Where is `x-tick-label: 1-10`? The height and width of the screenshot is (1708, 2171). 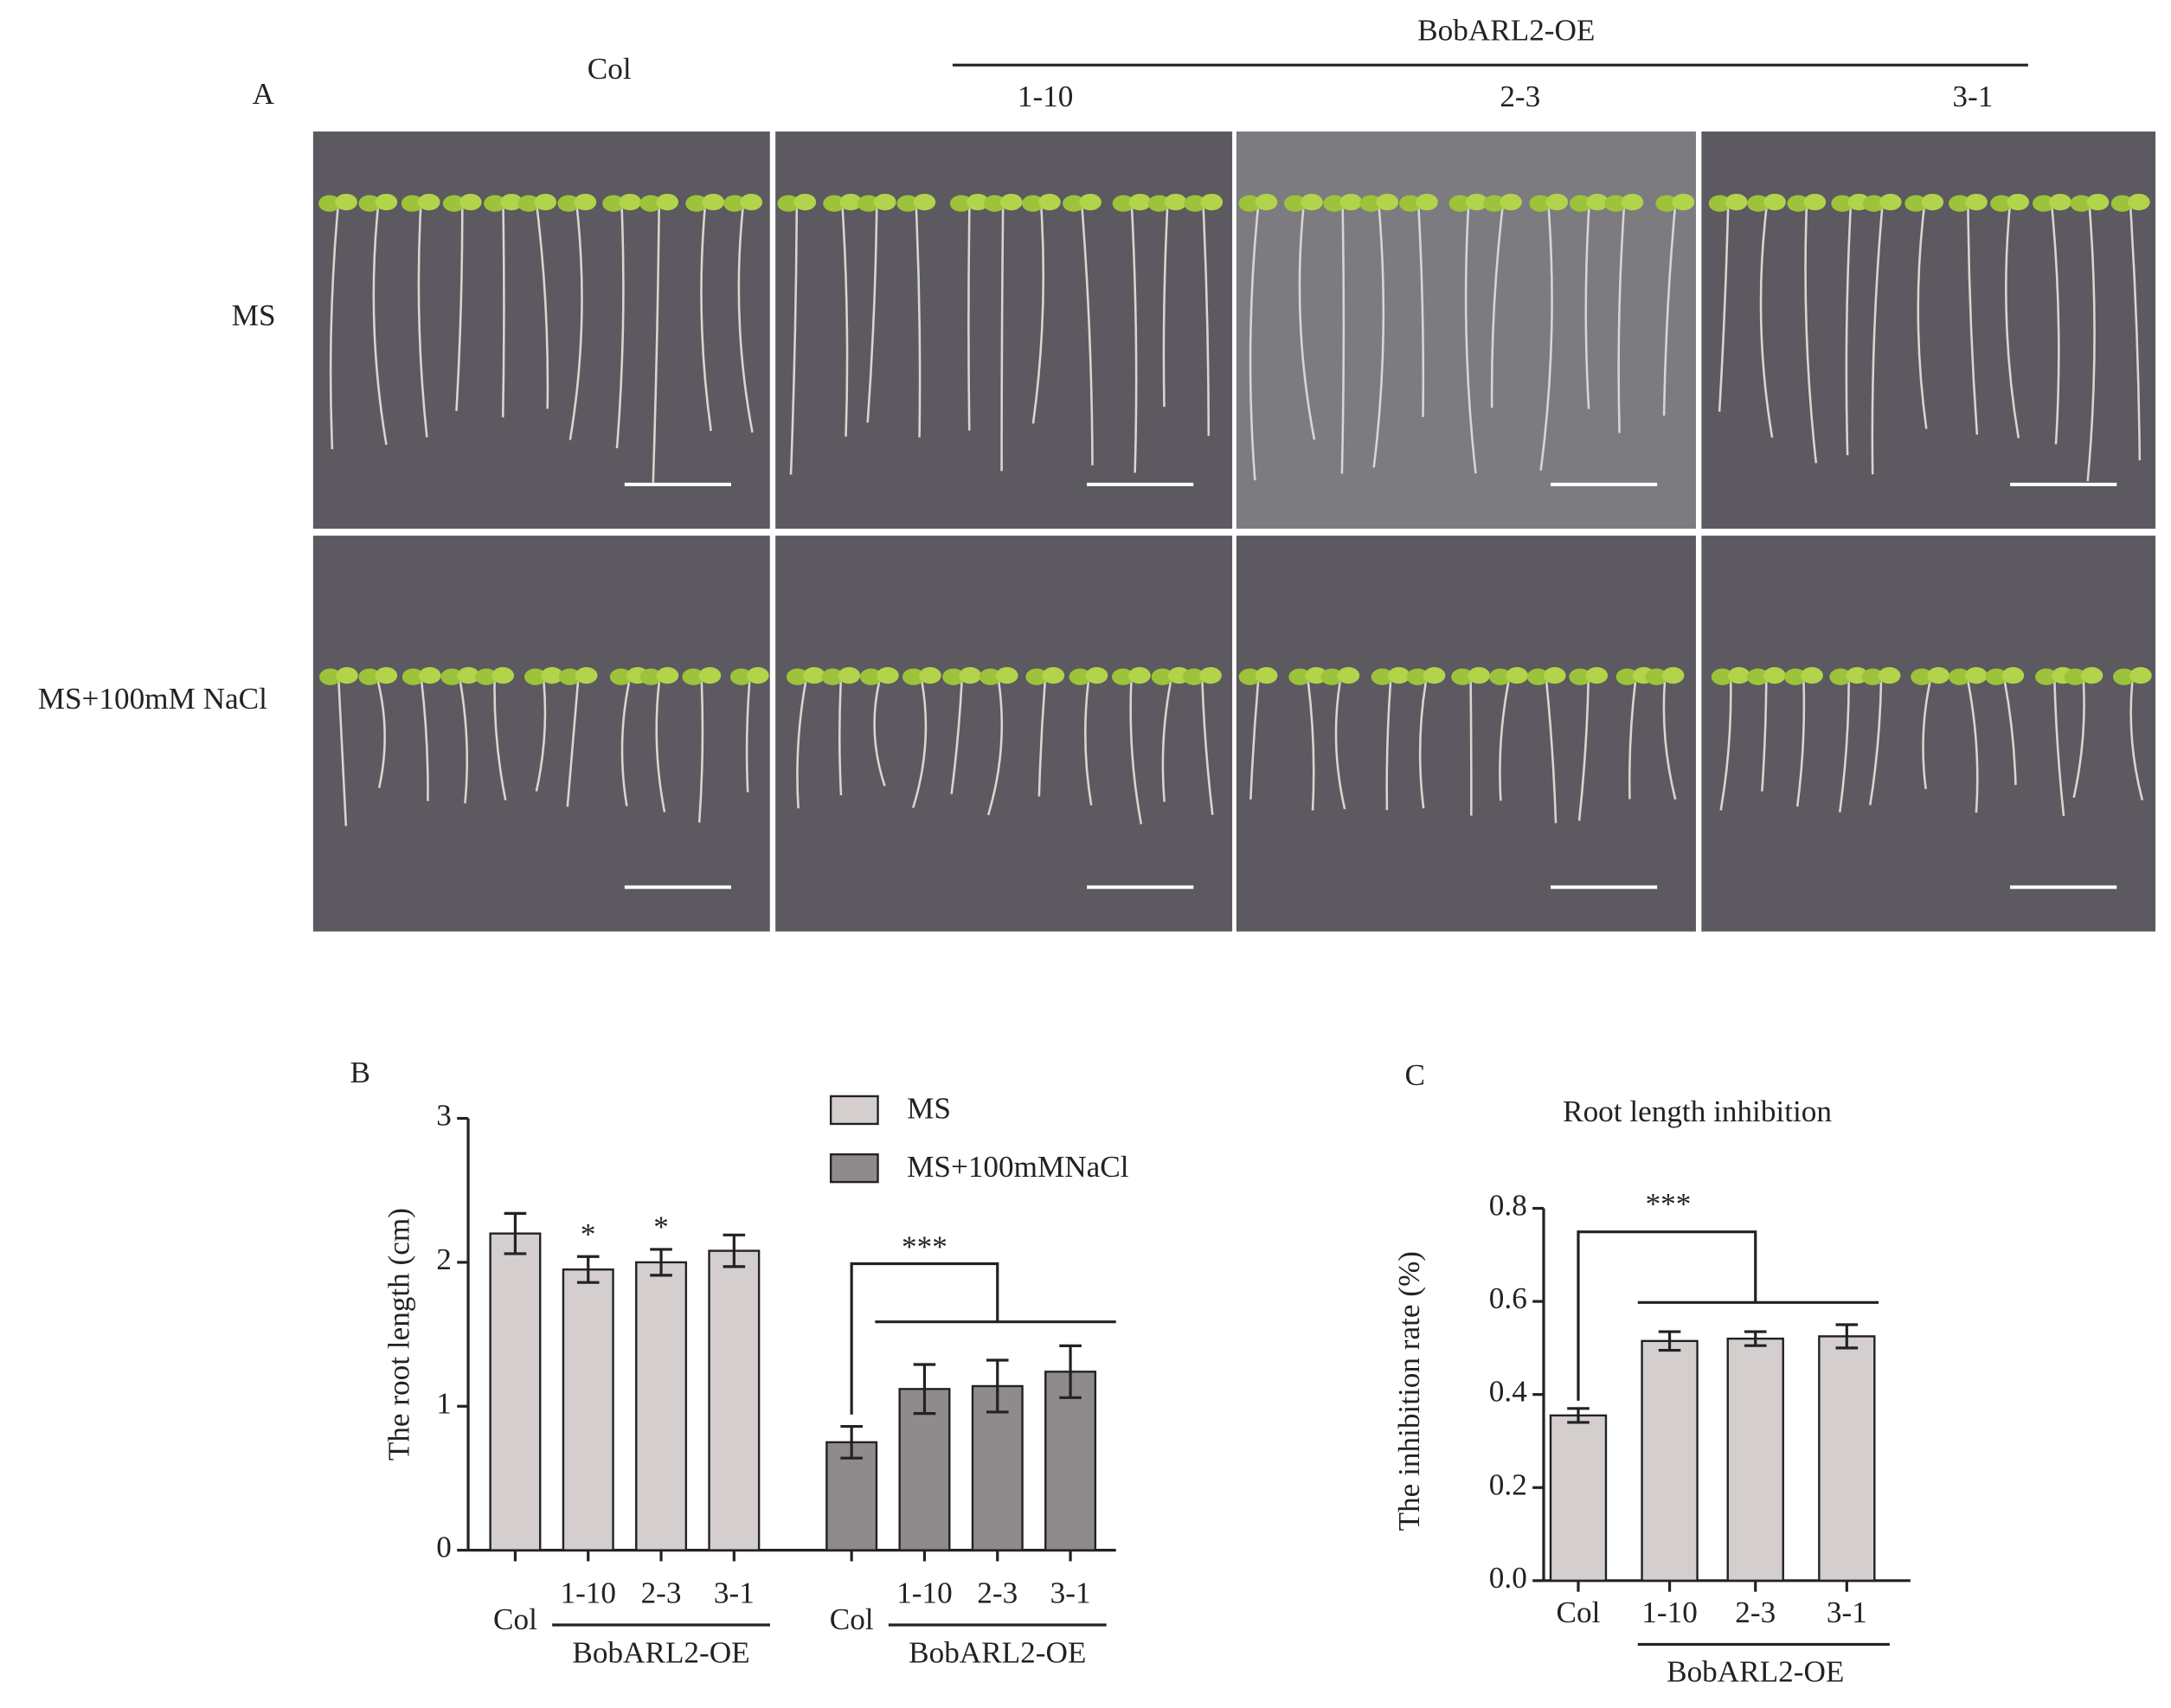 x-tick-label: 1-10 is located at coordinates (924, 1593).